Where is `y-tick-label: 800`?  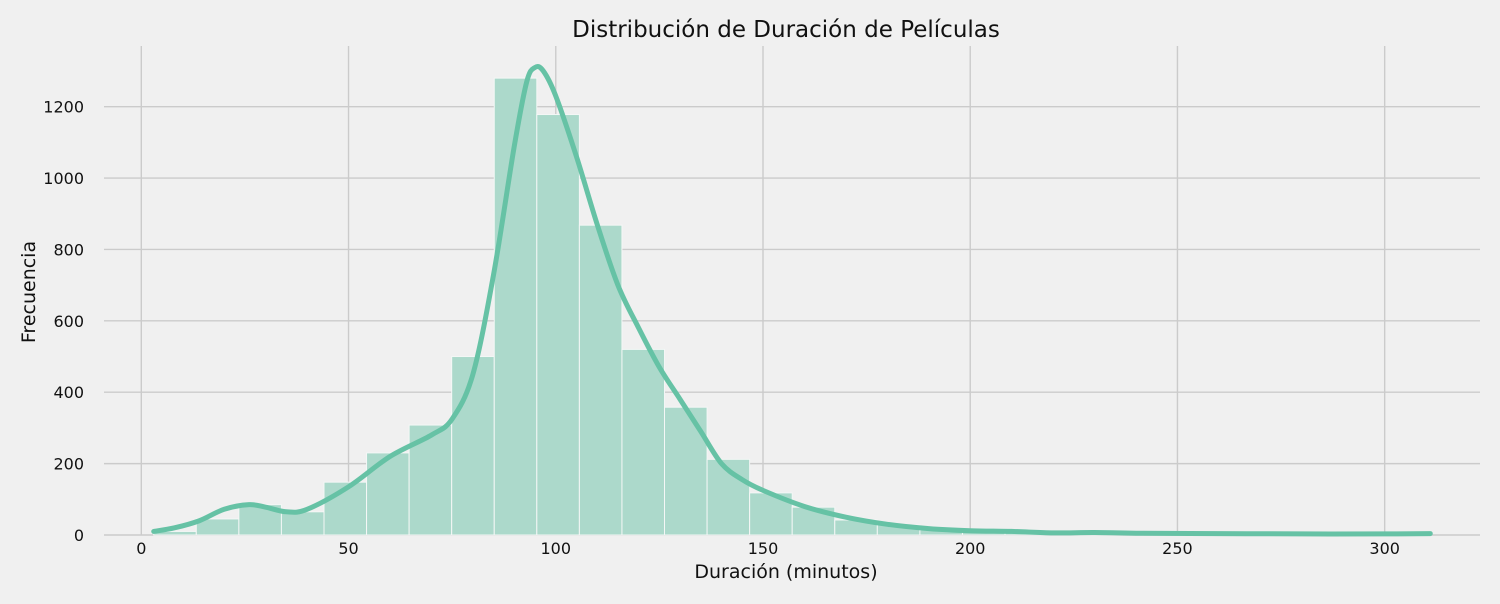
y-tick-label: 800 is located at coordinates (68, 249).